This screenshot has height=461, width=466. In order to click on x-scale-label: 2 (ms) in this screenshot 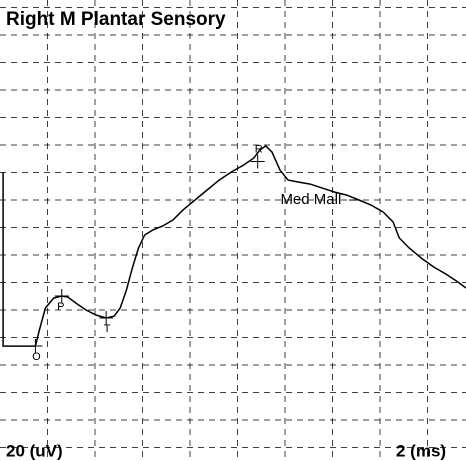, I will do `click(421, 450)`.